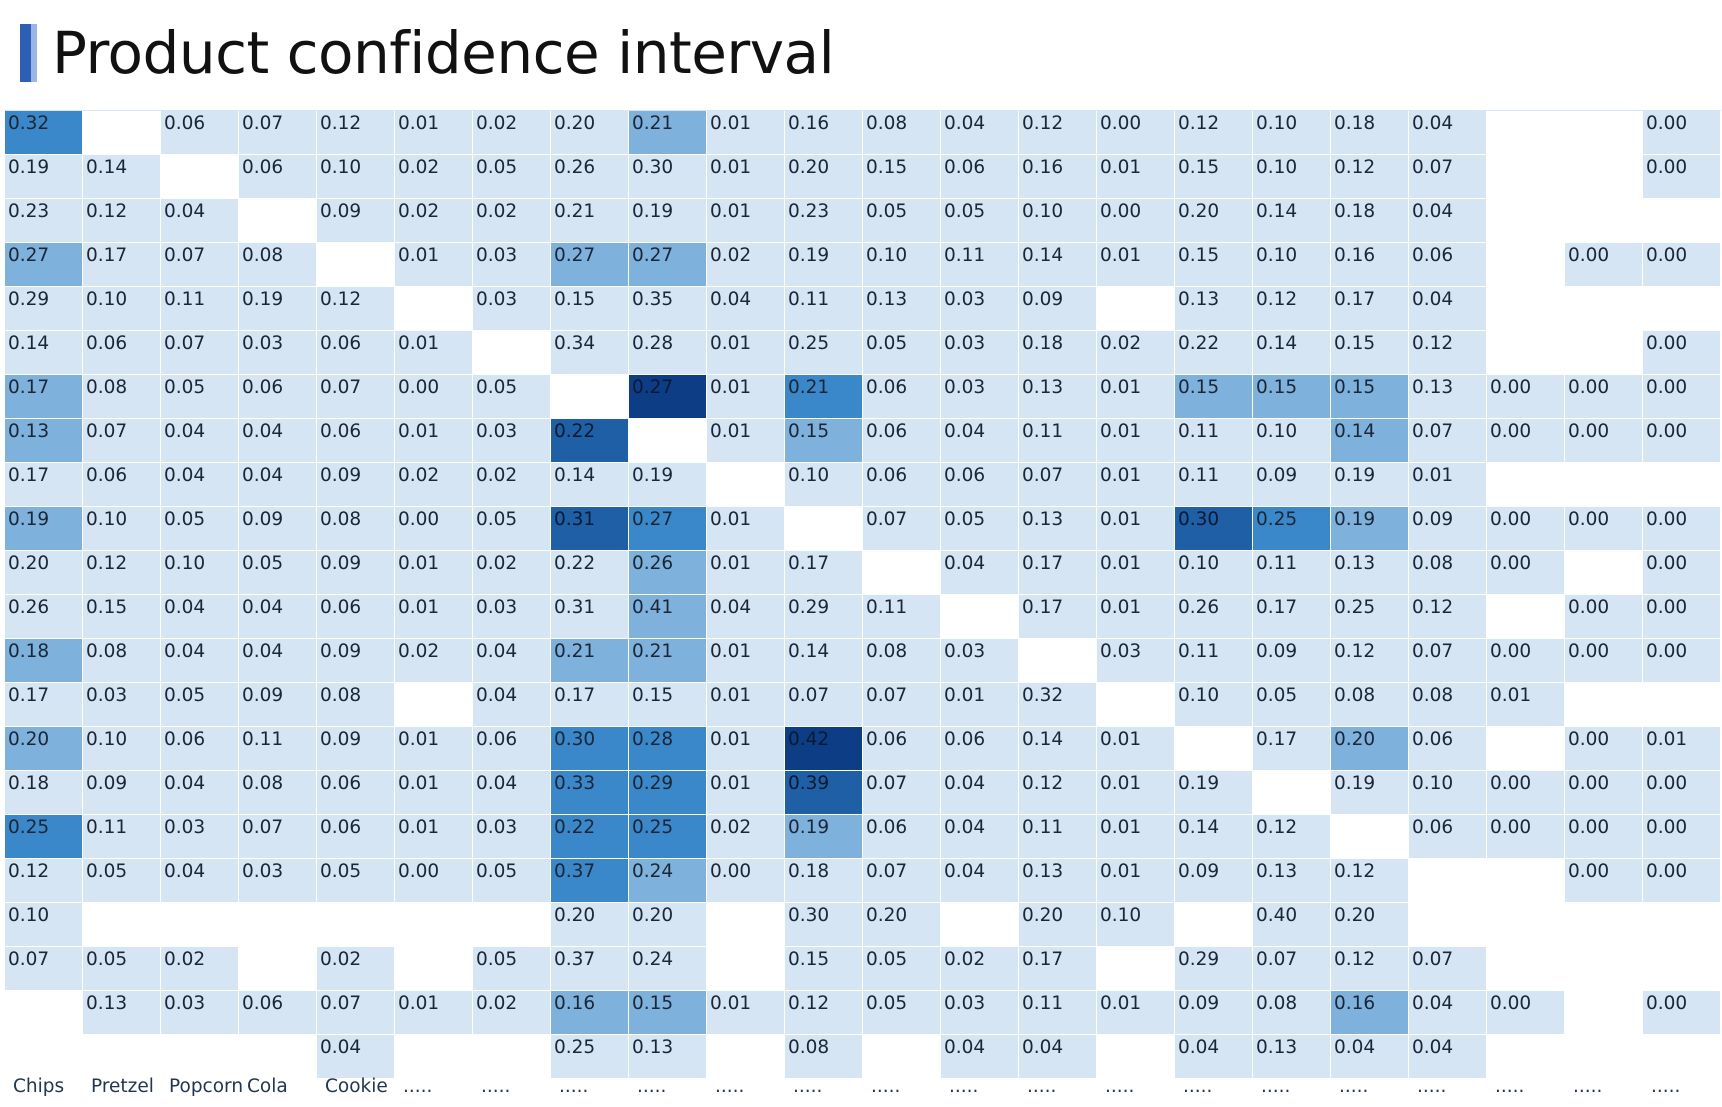  Describe the element at coordinates (824, 309) in the screenshot. I see `cell: 0.11` at that location.